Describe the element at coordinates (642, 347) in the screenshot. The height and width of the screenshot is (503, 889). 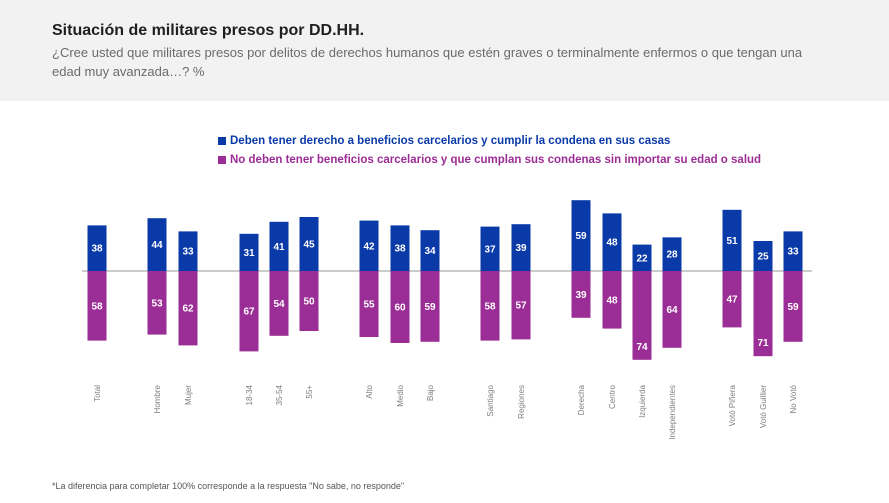
I see `data-label-b: 74` at that location.